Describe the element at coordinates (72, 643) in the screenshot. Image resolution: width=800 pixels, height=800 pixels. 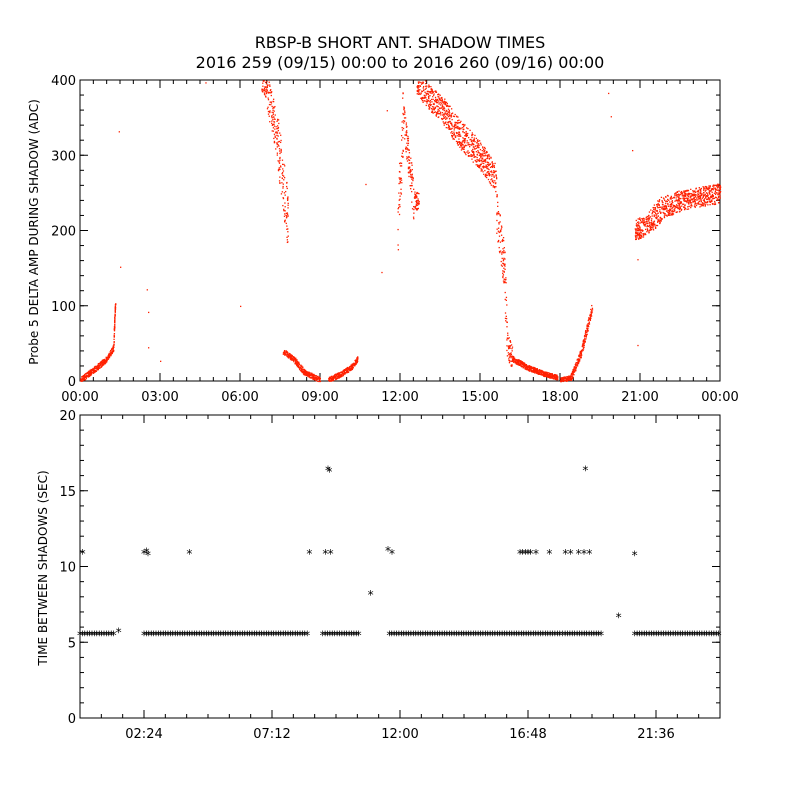
I see `y-tick-label: 5` at that location.